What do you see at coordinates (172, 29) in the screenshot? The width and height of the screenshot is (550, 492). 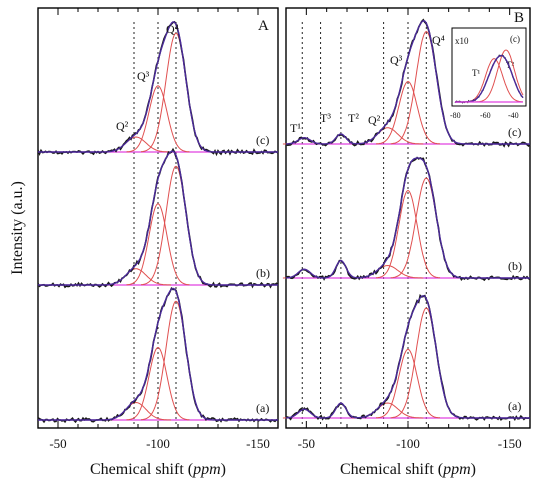 I see `panel-a-peak-label-q4: Q⁴` at bounding box center [172, 29].